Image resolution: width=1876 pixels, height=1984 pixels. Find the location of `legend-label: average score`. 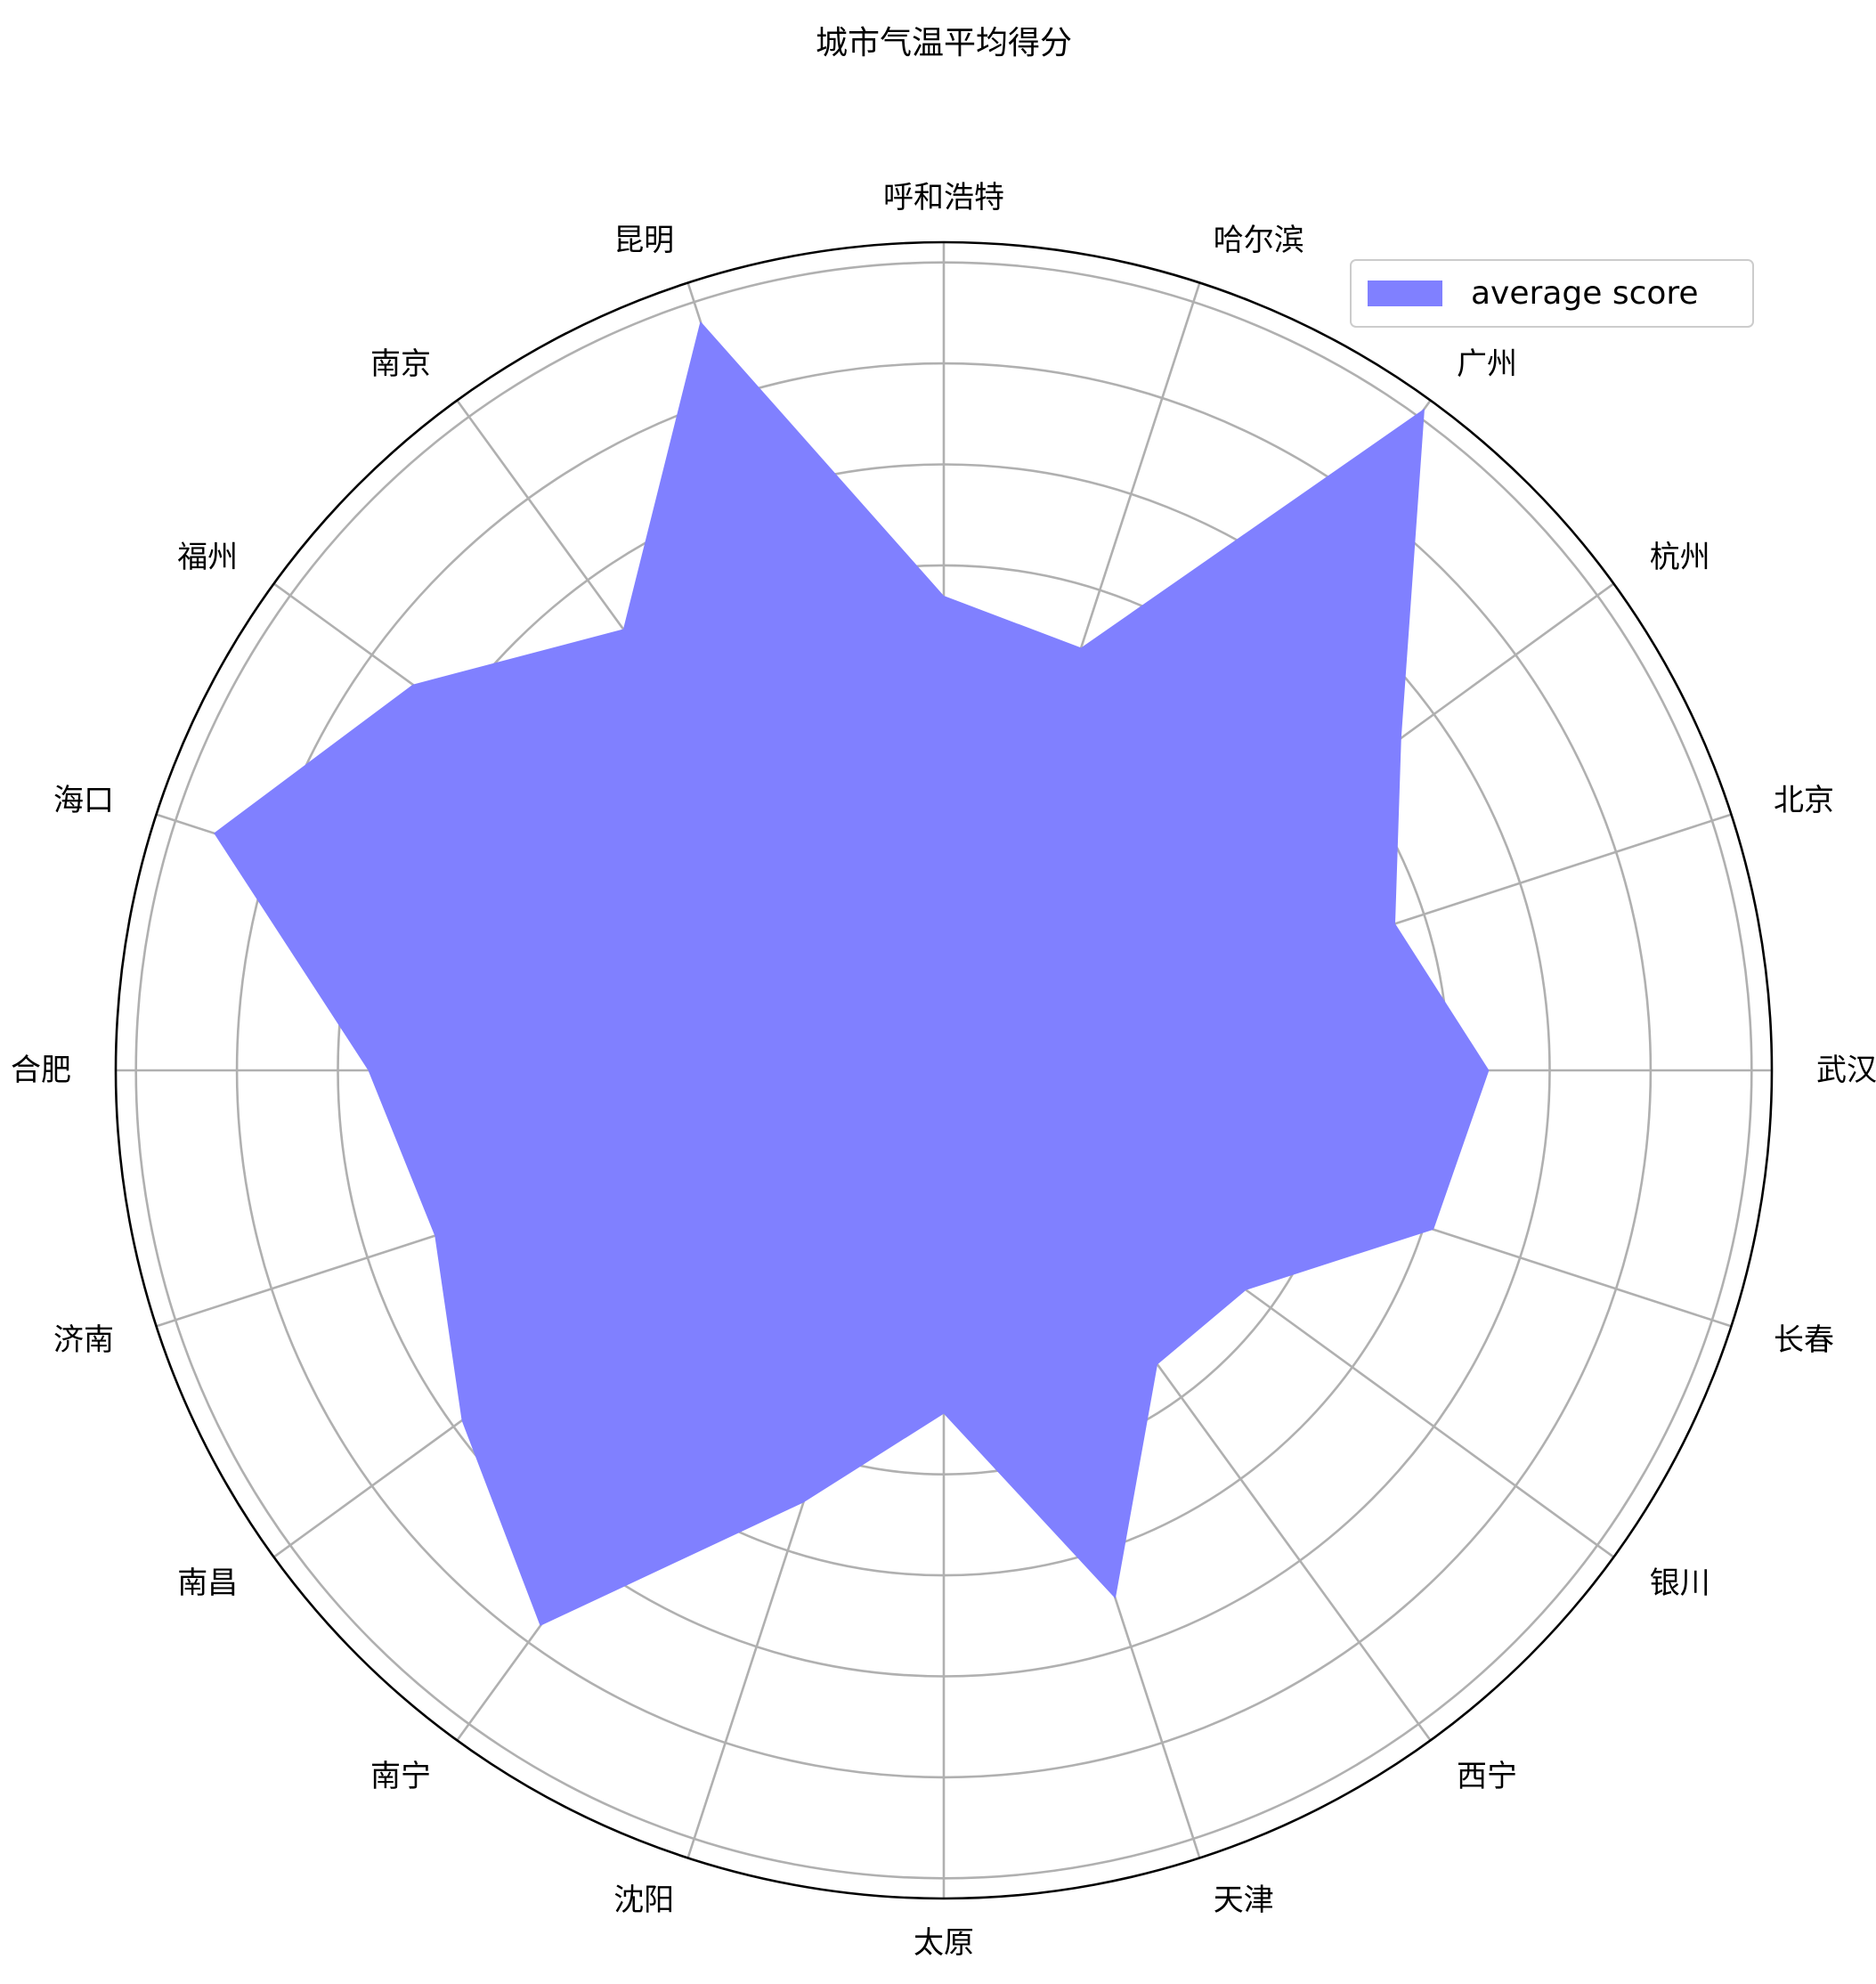

legend-label: average score is located at coordinates (1585, 293).